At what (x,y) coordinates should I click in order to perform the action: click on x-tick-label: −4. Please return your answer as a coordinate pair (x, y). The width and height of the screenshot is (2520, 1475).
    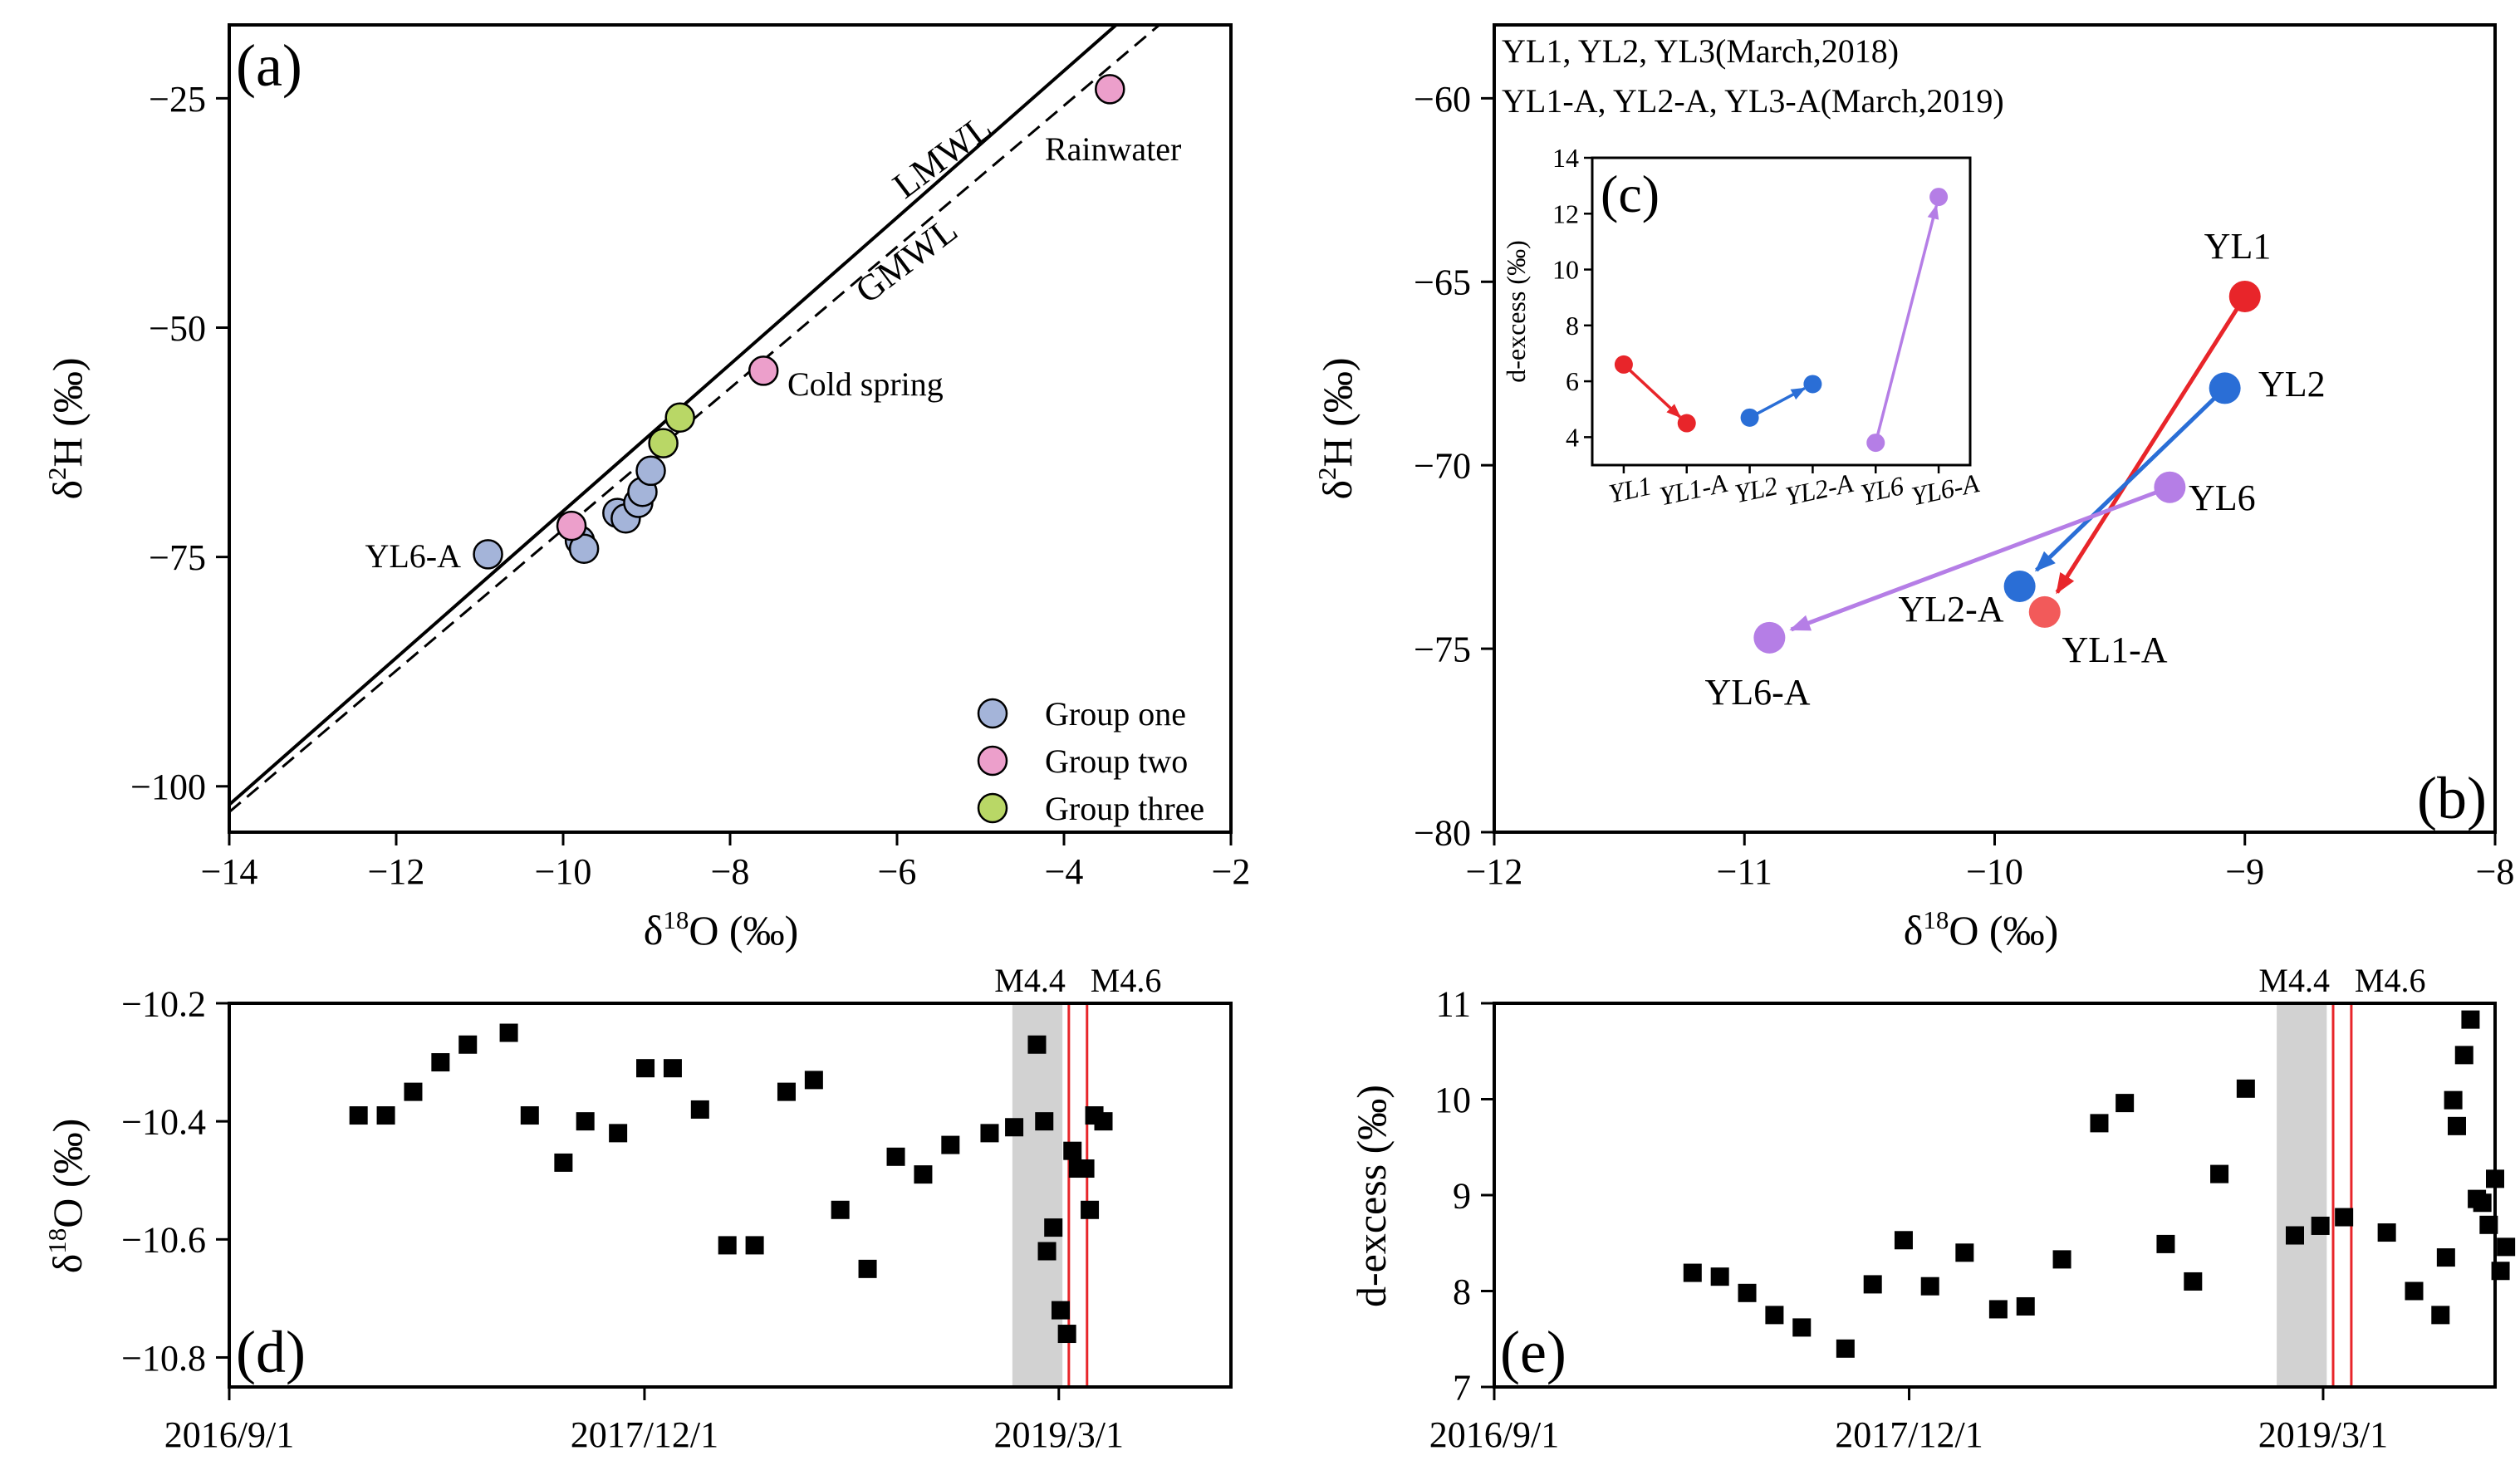
    Looking at the image, I should click on (1064, 871).